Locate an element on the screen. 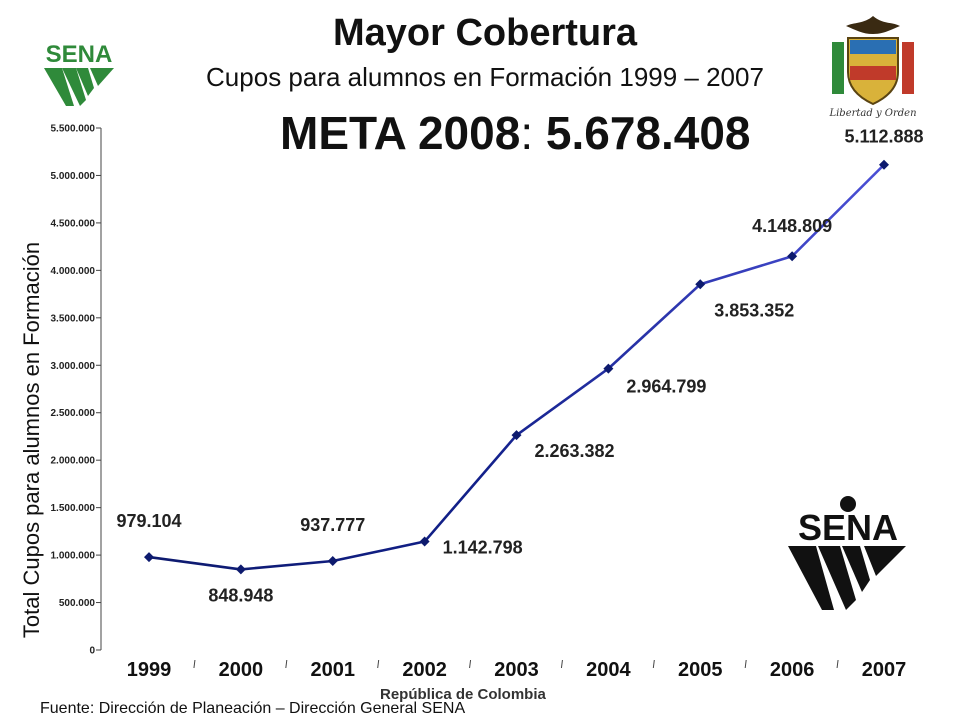  x-tick-label: 2000 is located at coordinates (241, 670).